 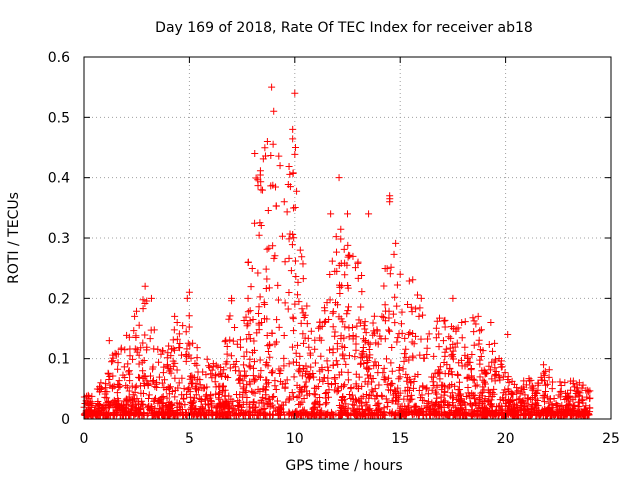 I want to click on x-tick-label: 5, so click(x=189, y=439).